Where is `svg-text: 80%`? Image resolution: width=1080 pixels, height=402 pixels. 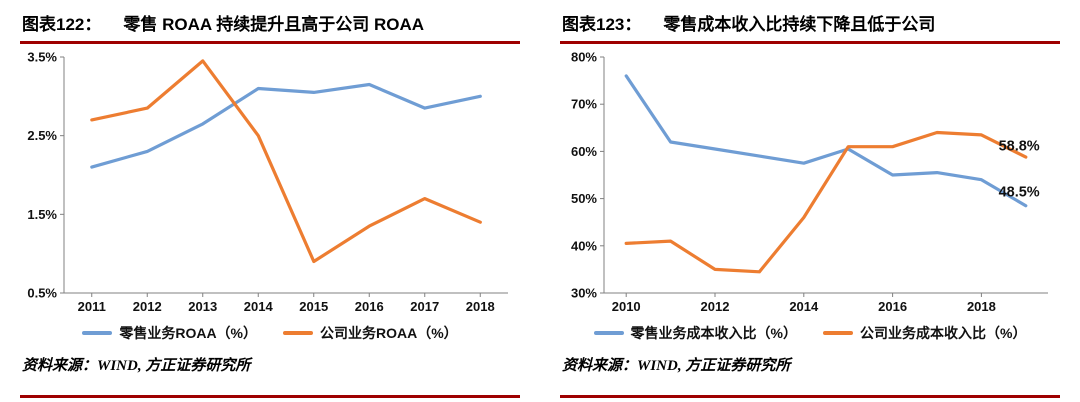
svg-text: 80% is located at coordinates (584, 57).